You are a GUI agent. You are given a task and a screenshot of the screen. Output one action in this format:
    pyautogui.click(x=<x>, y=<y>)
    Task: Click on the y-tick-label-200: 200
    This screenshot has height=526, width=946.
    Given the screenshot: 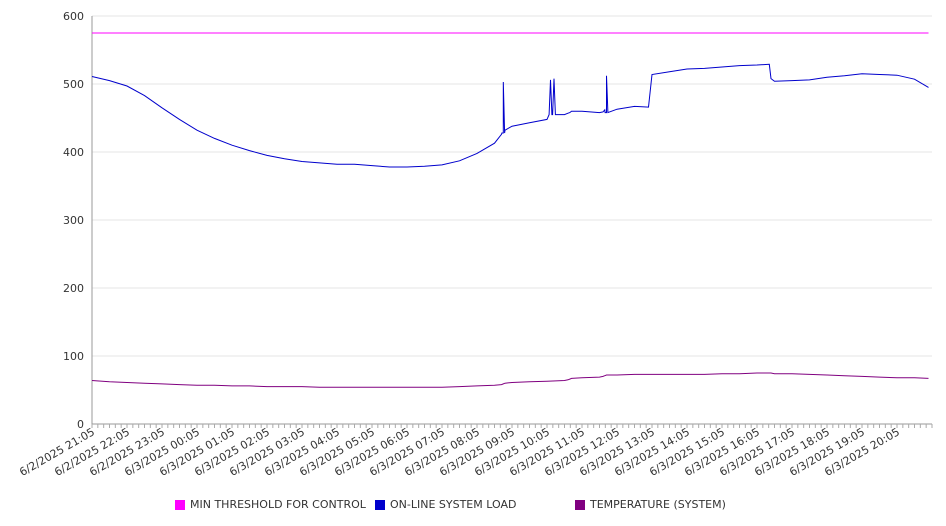 What is the action you would take?
    pyautogui.click(x=73, y=288)
    